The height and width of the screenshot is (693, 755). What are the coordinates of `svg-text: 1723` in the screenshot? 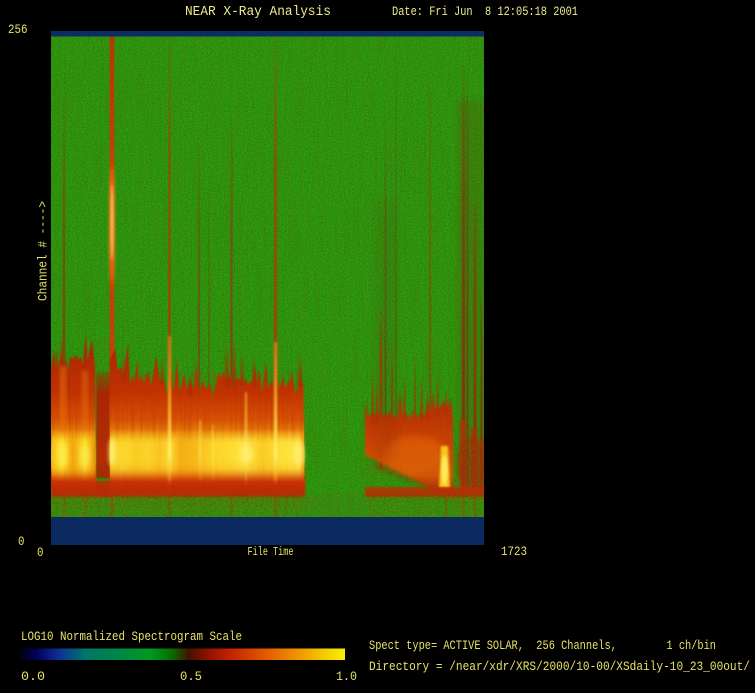 It's located at (514, 551).